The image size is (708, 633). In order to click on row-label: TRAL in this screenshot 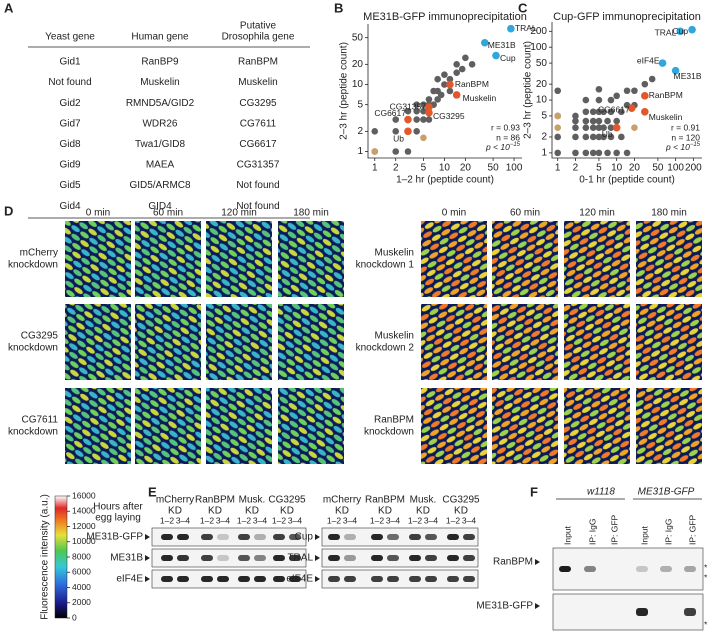, I will do `click(300, 558)`.